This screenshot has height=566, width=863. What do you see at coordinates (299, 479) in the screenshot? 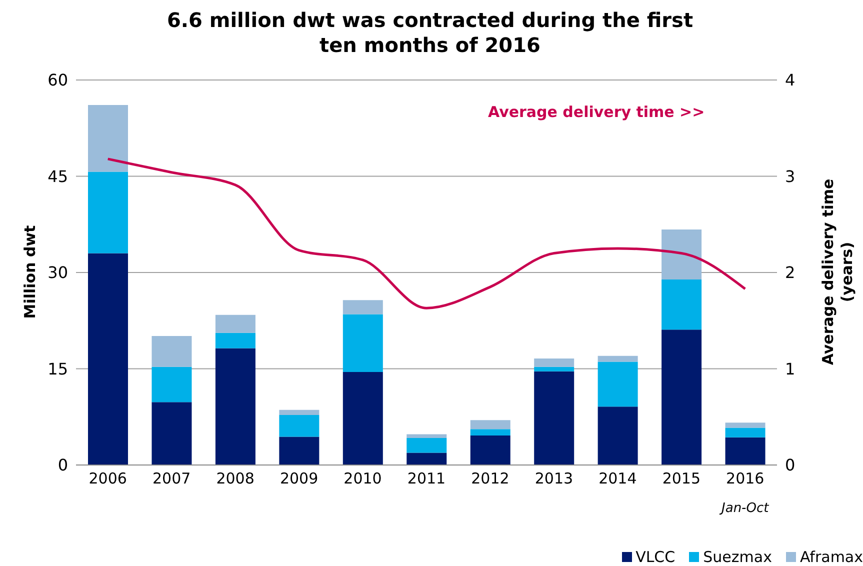
I see `x-tick-label: 2009` at bounding box center [299, 479].